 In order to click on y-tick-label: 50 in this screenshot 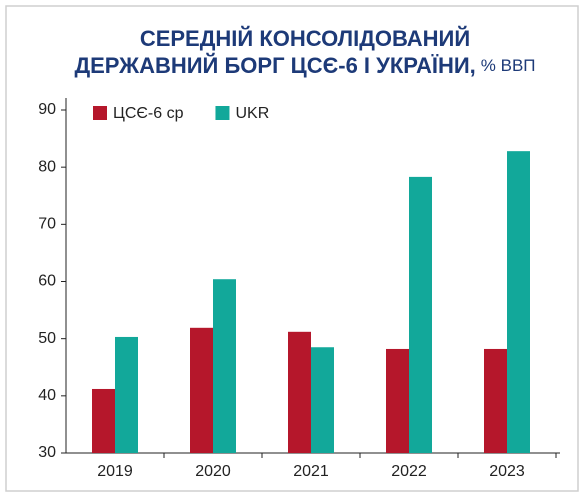, I will do `click(47, 338)`.